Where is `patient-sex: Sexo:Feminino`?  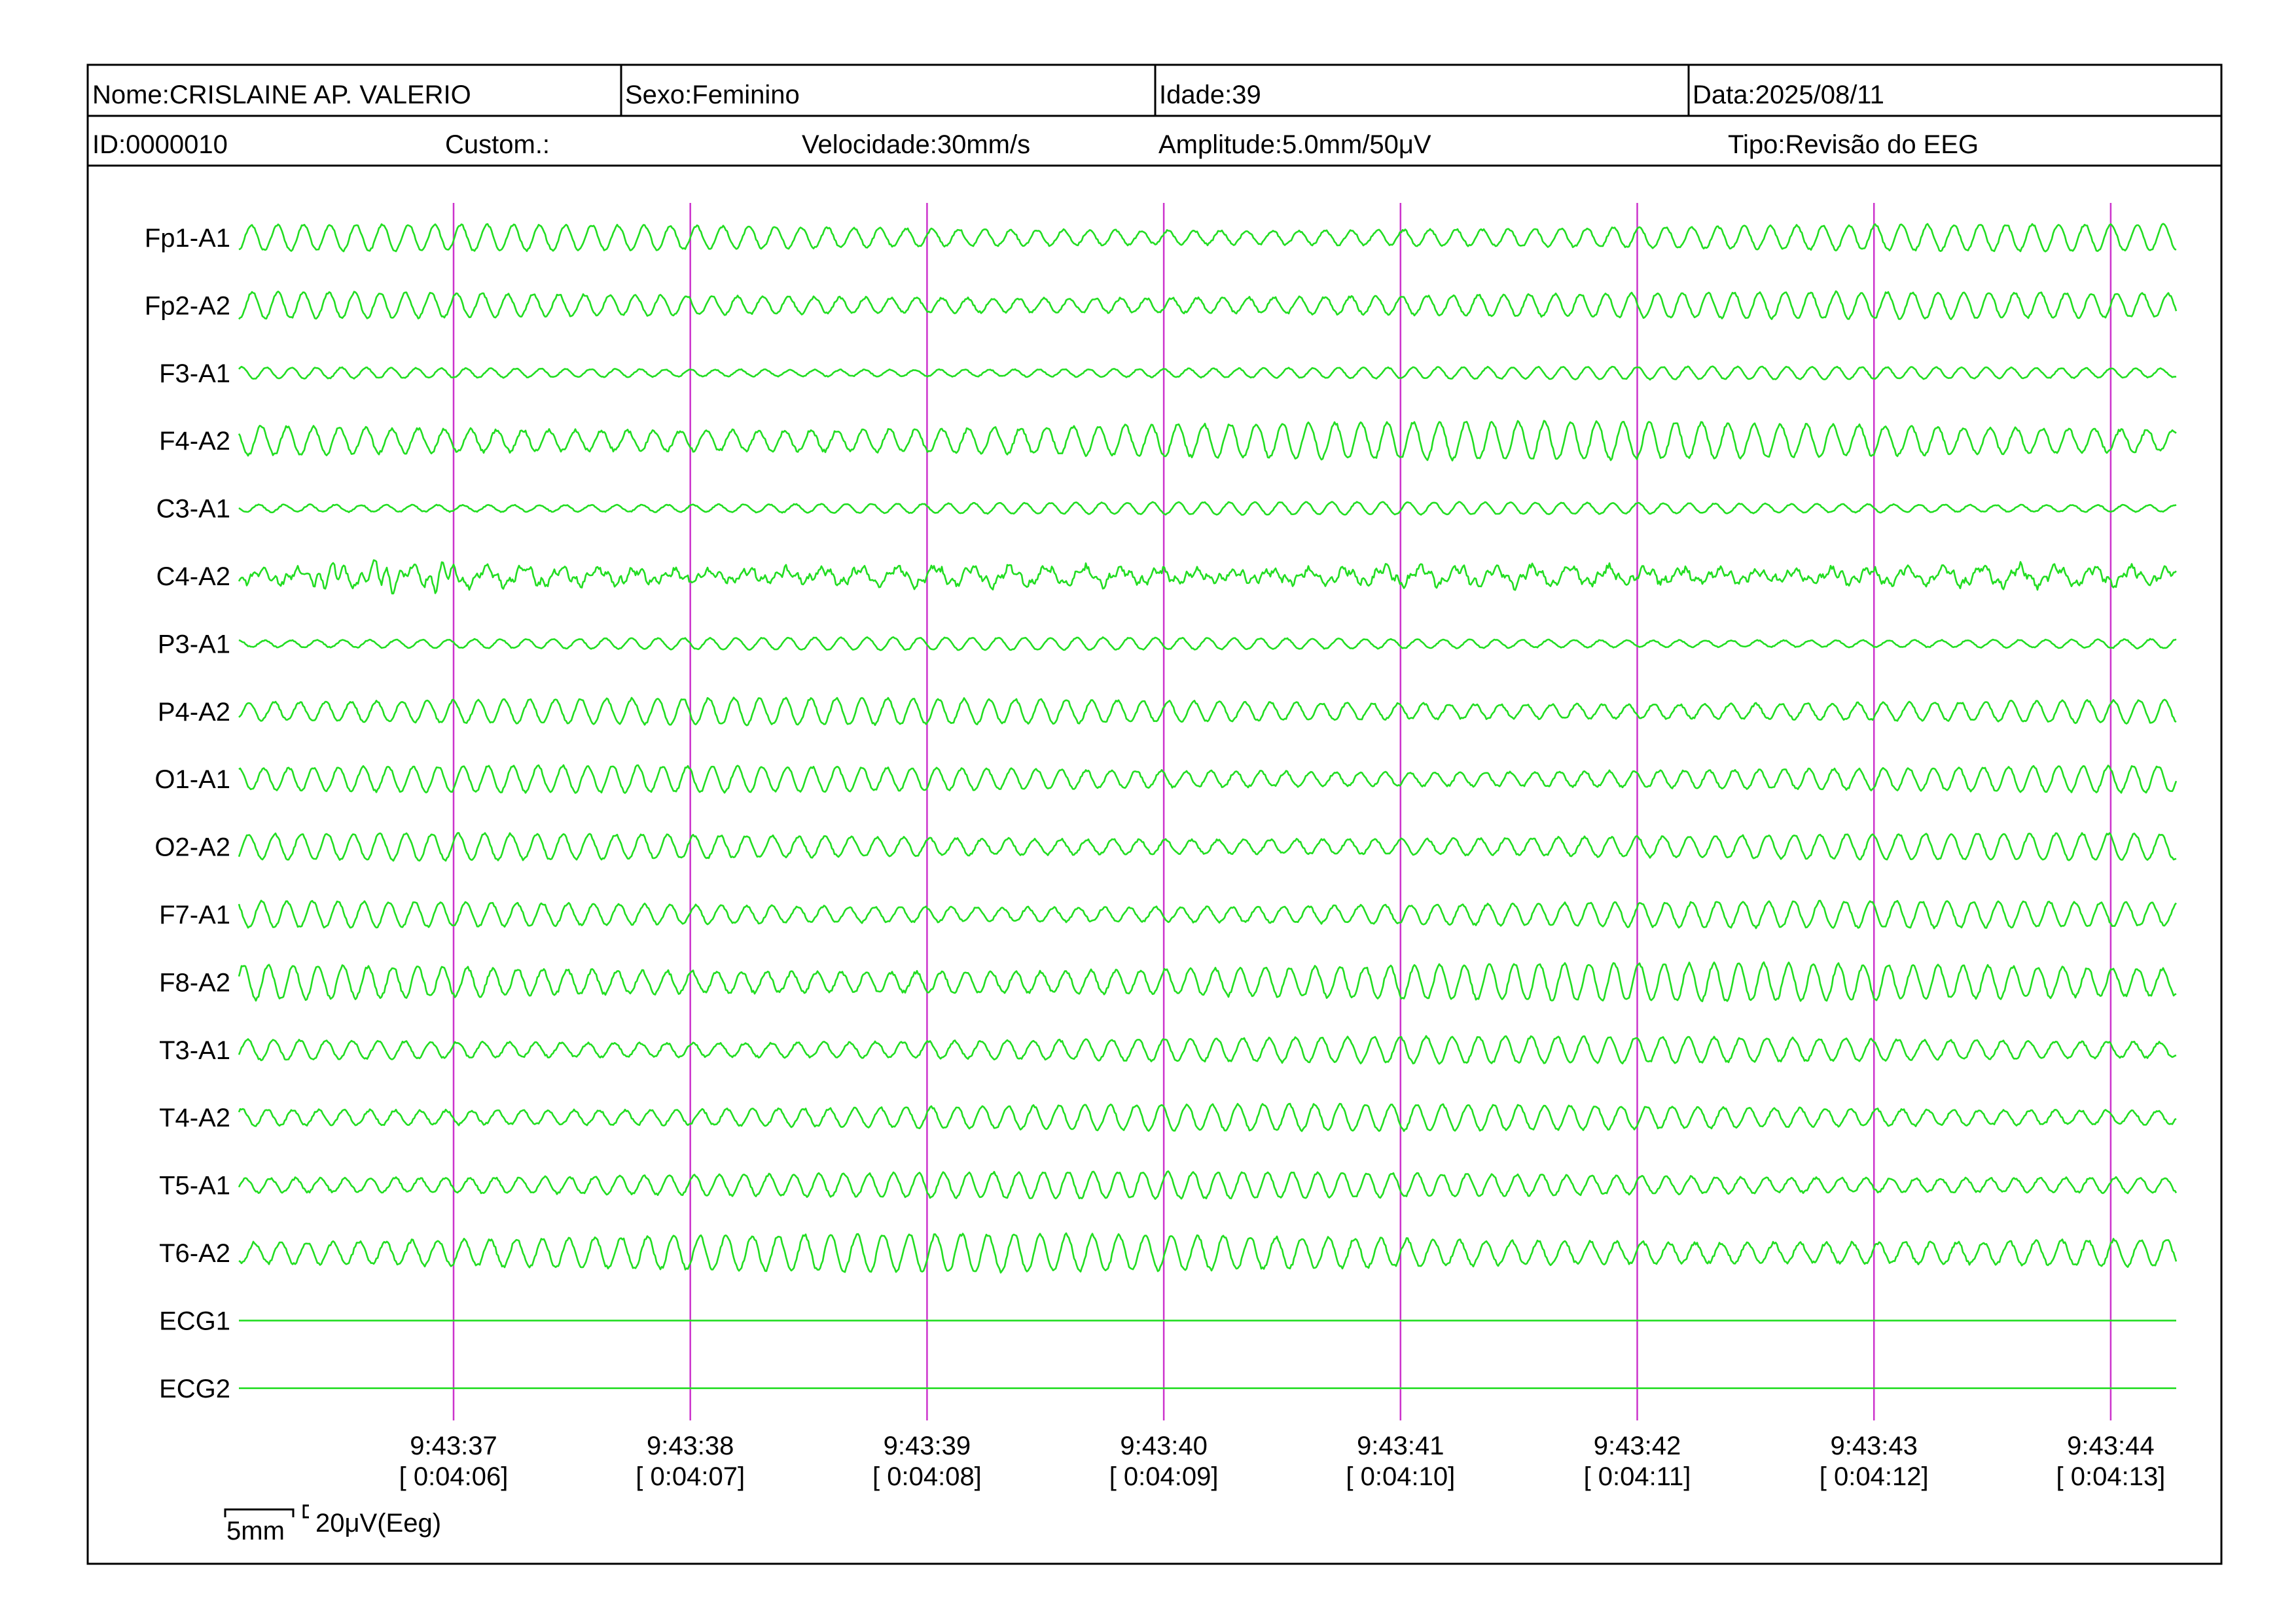
patient-sex: Sexo:Feminino is located at coordinates (712, 95).